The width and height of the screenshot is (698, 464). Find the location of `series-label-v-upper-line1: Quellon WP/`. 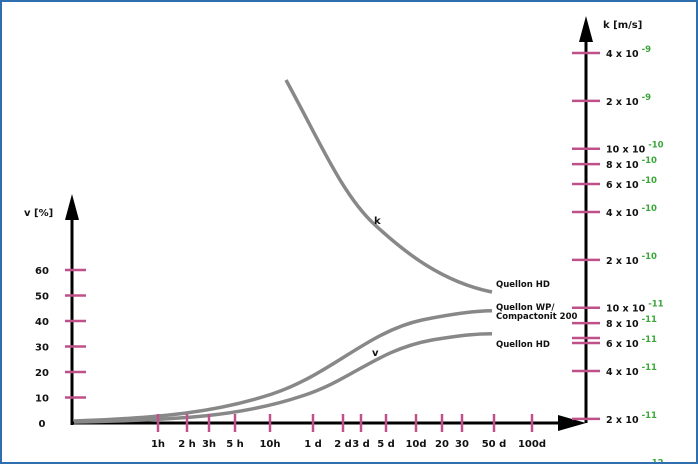

series-label-v-upper-line1: Quellon WP/ is located at coordinates (525, 308).